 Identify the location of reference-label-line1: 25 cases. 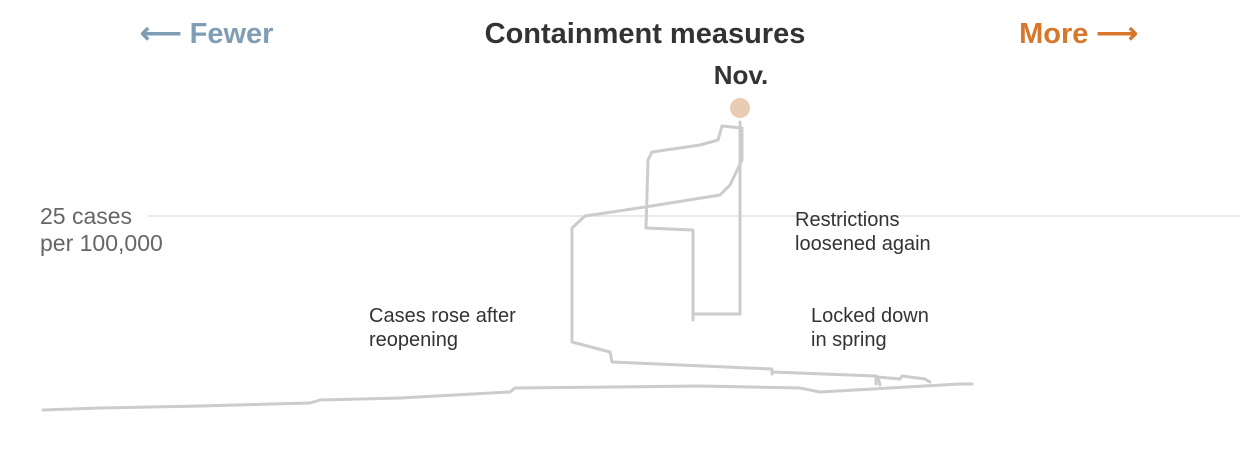
(86, 216).